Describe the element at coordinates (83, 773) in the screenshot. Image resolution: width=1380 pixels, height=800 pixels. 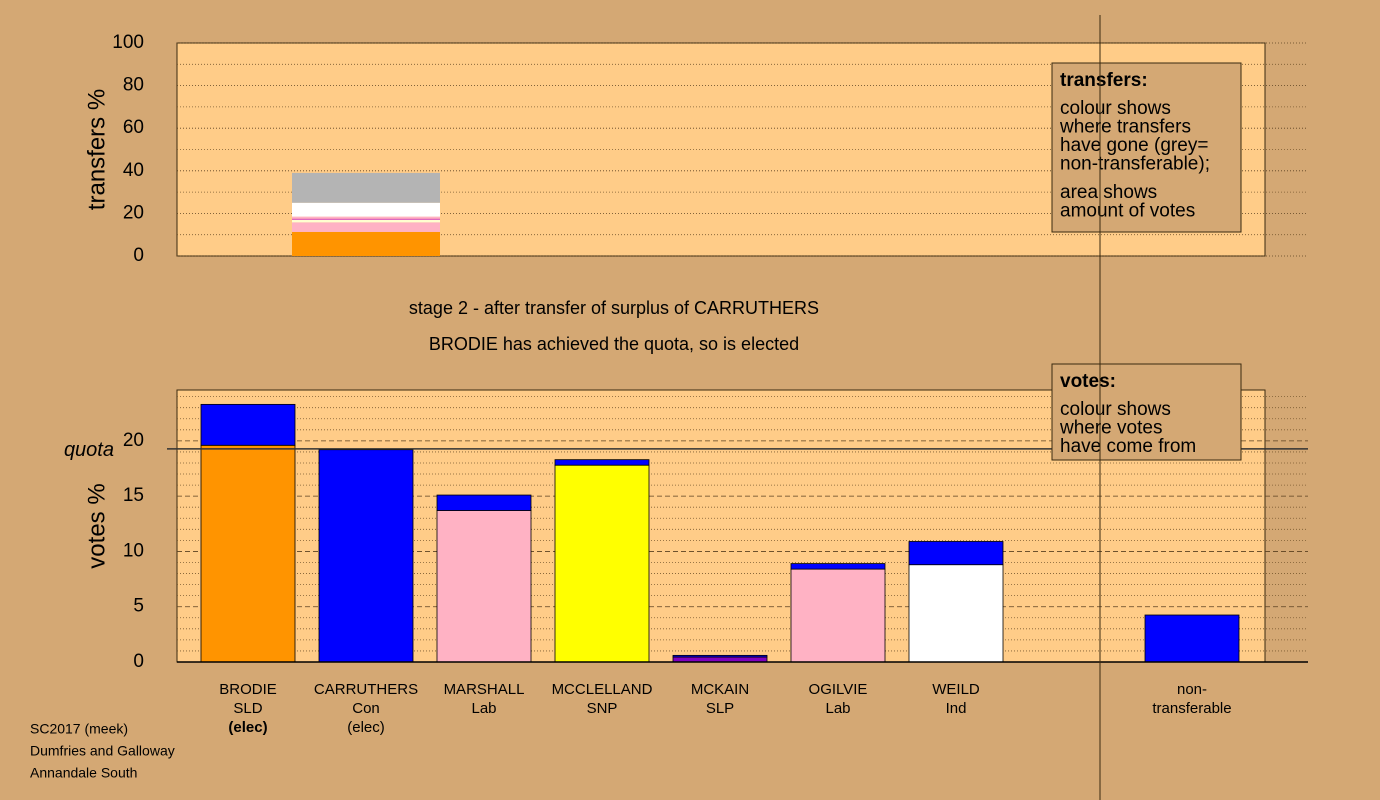
I see `footer-text: Annandale South` at that location.